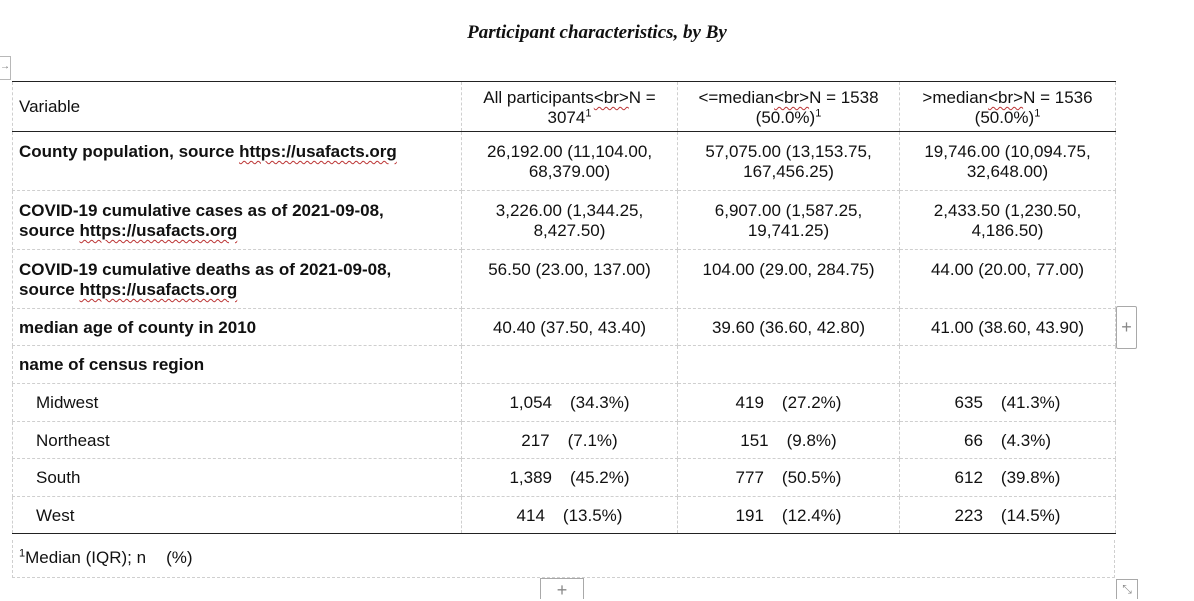 This screenshot has height=601, width=1194. Describe the element at coordinates (237, 402) in the screenshot. I see `row-label-midwest: Midwest` at that location.